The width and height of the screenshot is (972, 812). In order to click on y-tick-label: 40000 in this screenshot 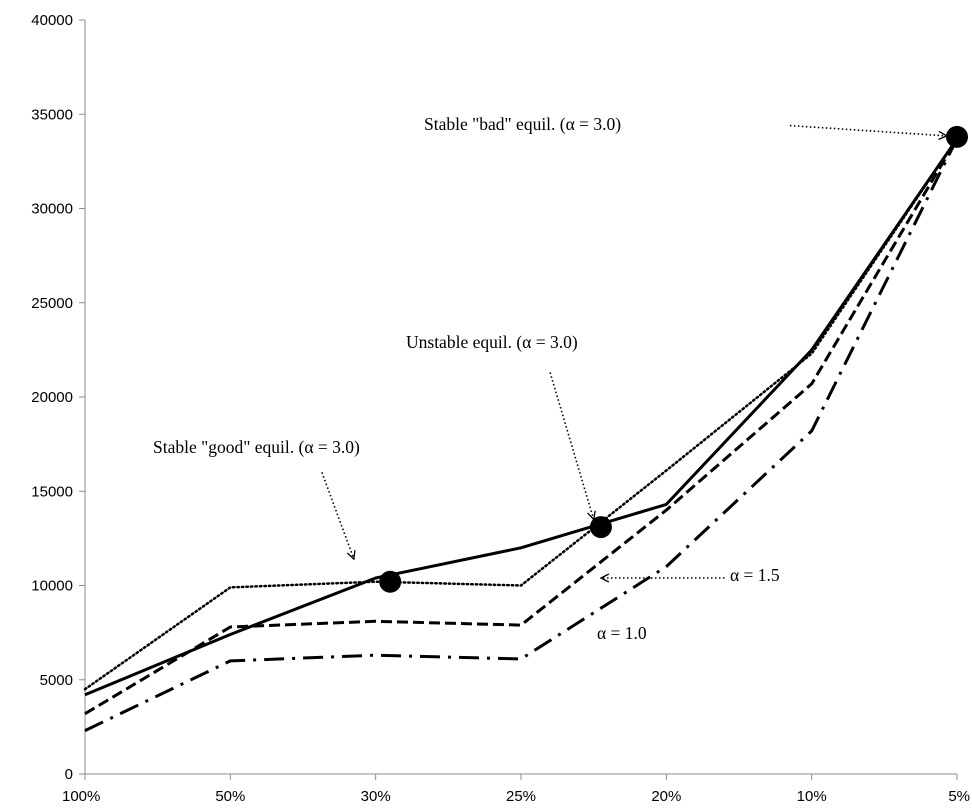, I will do `click(52, 20)`.